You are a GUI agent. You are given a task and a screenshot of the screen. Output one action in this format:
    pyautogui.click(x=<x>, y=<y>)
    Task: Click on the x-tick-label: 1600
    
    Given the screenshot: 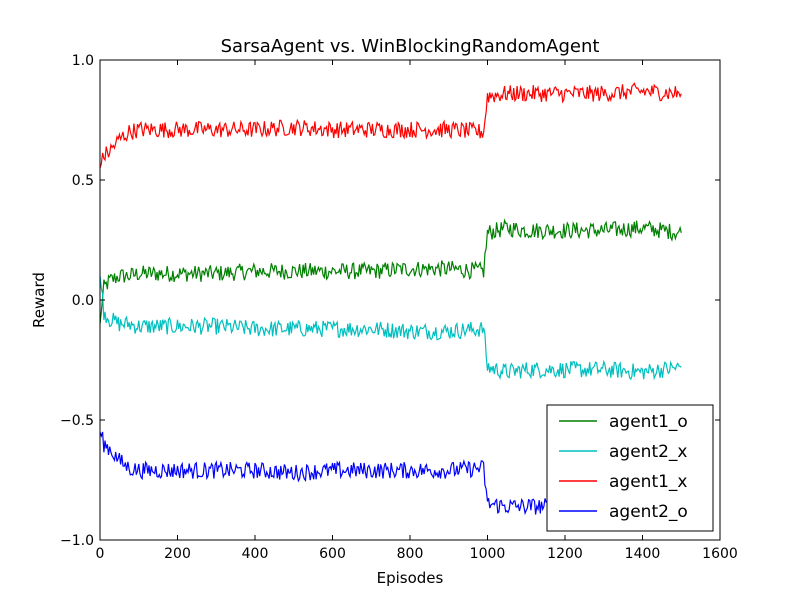 What is the action you would take?
    pyautogui.click(x=720, y=554)
    